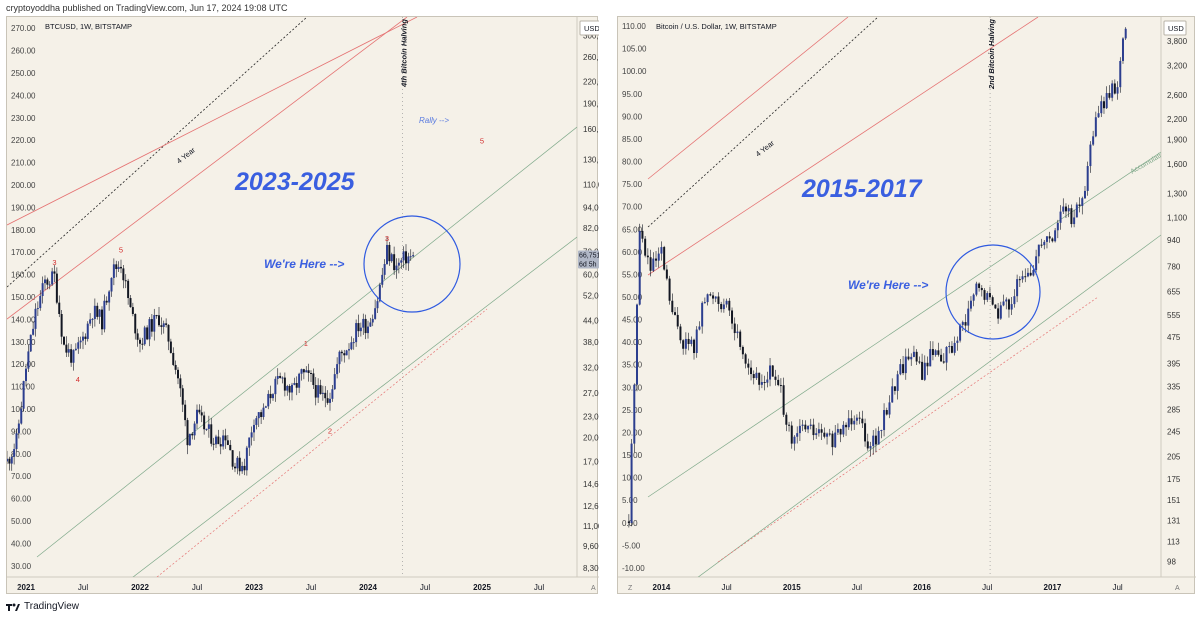 This screenshot has width=1200, height=619. What do you see at coordinates (633, 568) in the screenshot?
I see `left-axis-tick-label: -10.00` at bounding box center [633, 568].